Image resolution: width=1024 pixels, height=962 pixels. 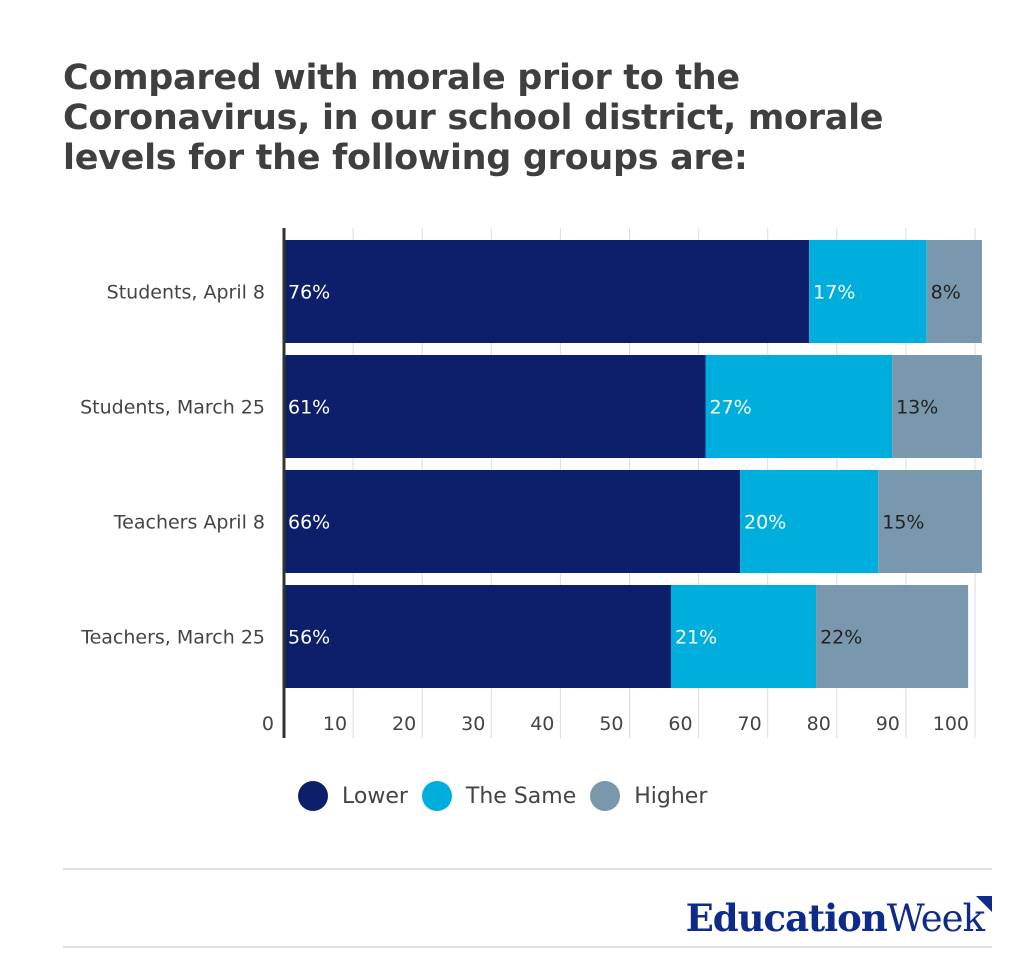 I want to click on data-label: 56%, so click(x=309, y=638).